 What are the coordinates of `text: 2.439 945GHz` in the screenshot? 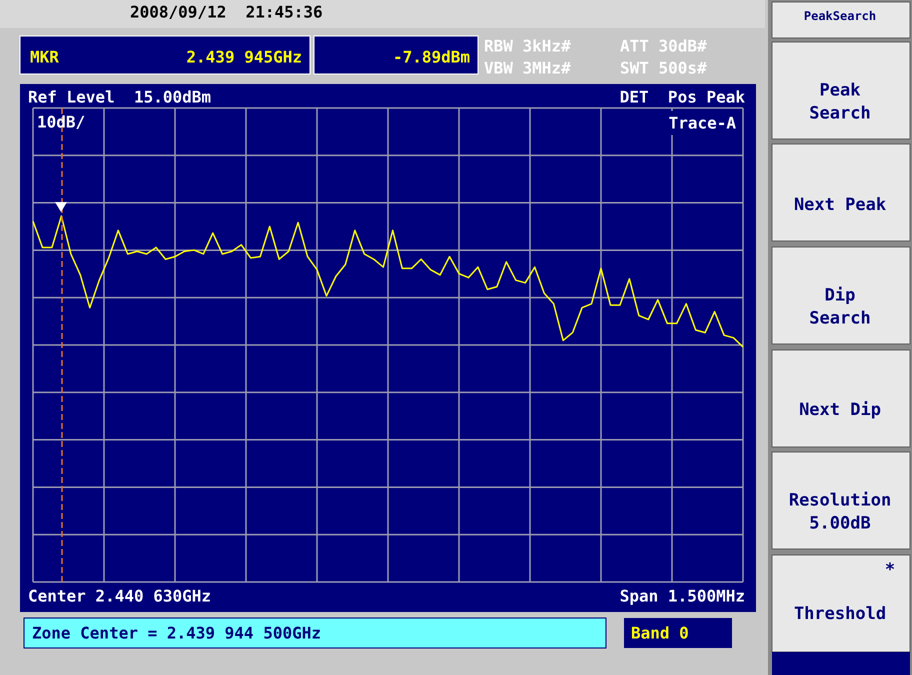 It's located at (244, 57).